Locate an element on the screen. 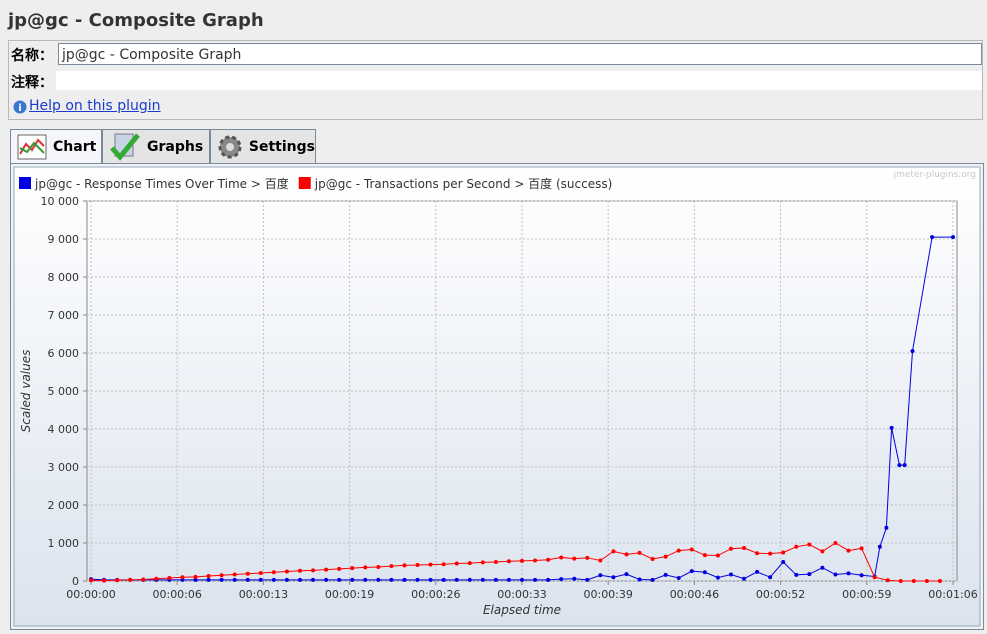 This screenshot has width=987, height=634. tab: Settings is located at coordinates (263, 146).